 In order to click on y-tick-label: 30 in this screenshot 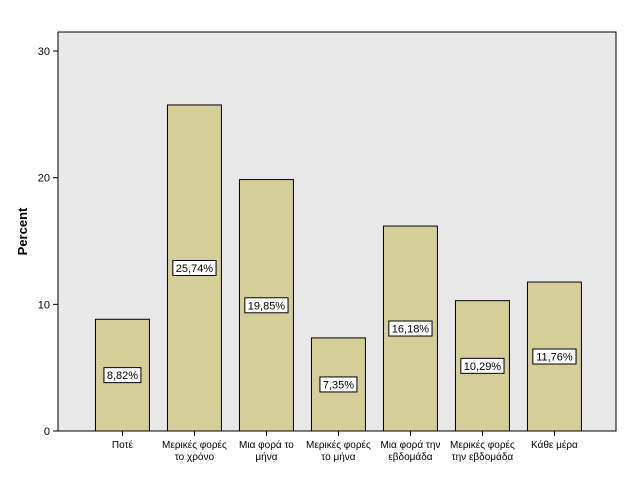, I will do `click(44, 52)`.